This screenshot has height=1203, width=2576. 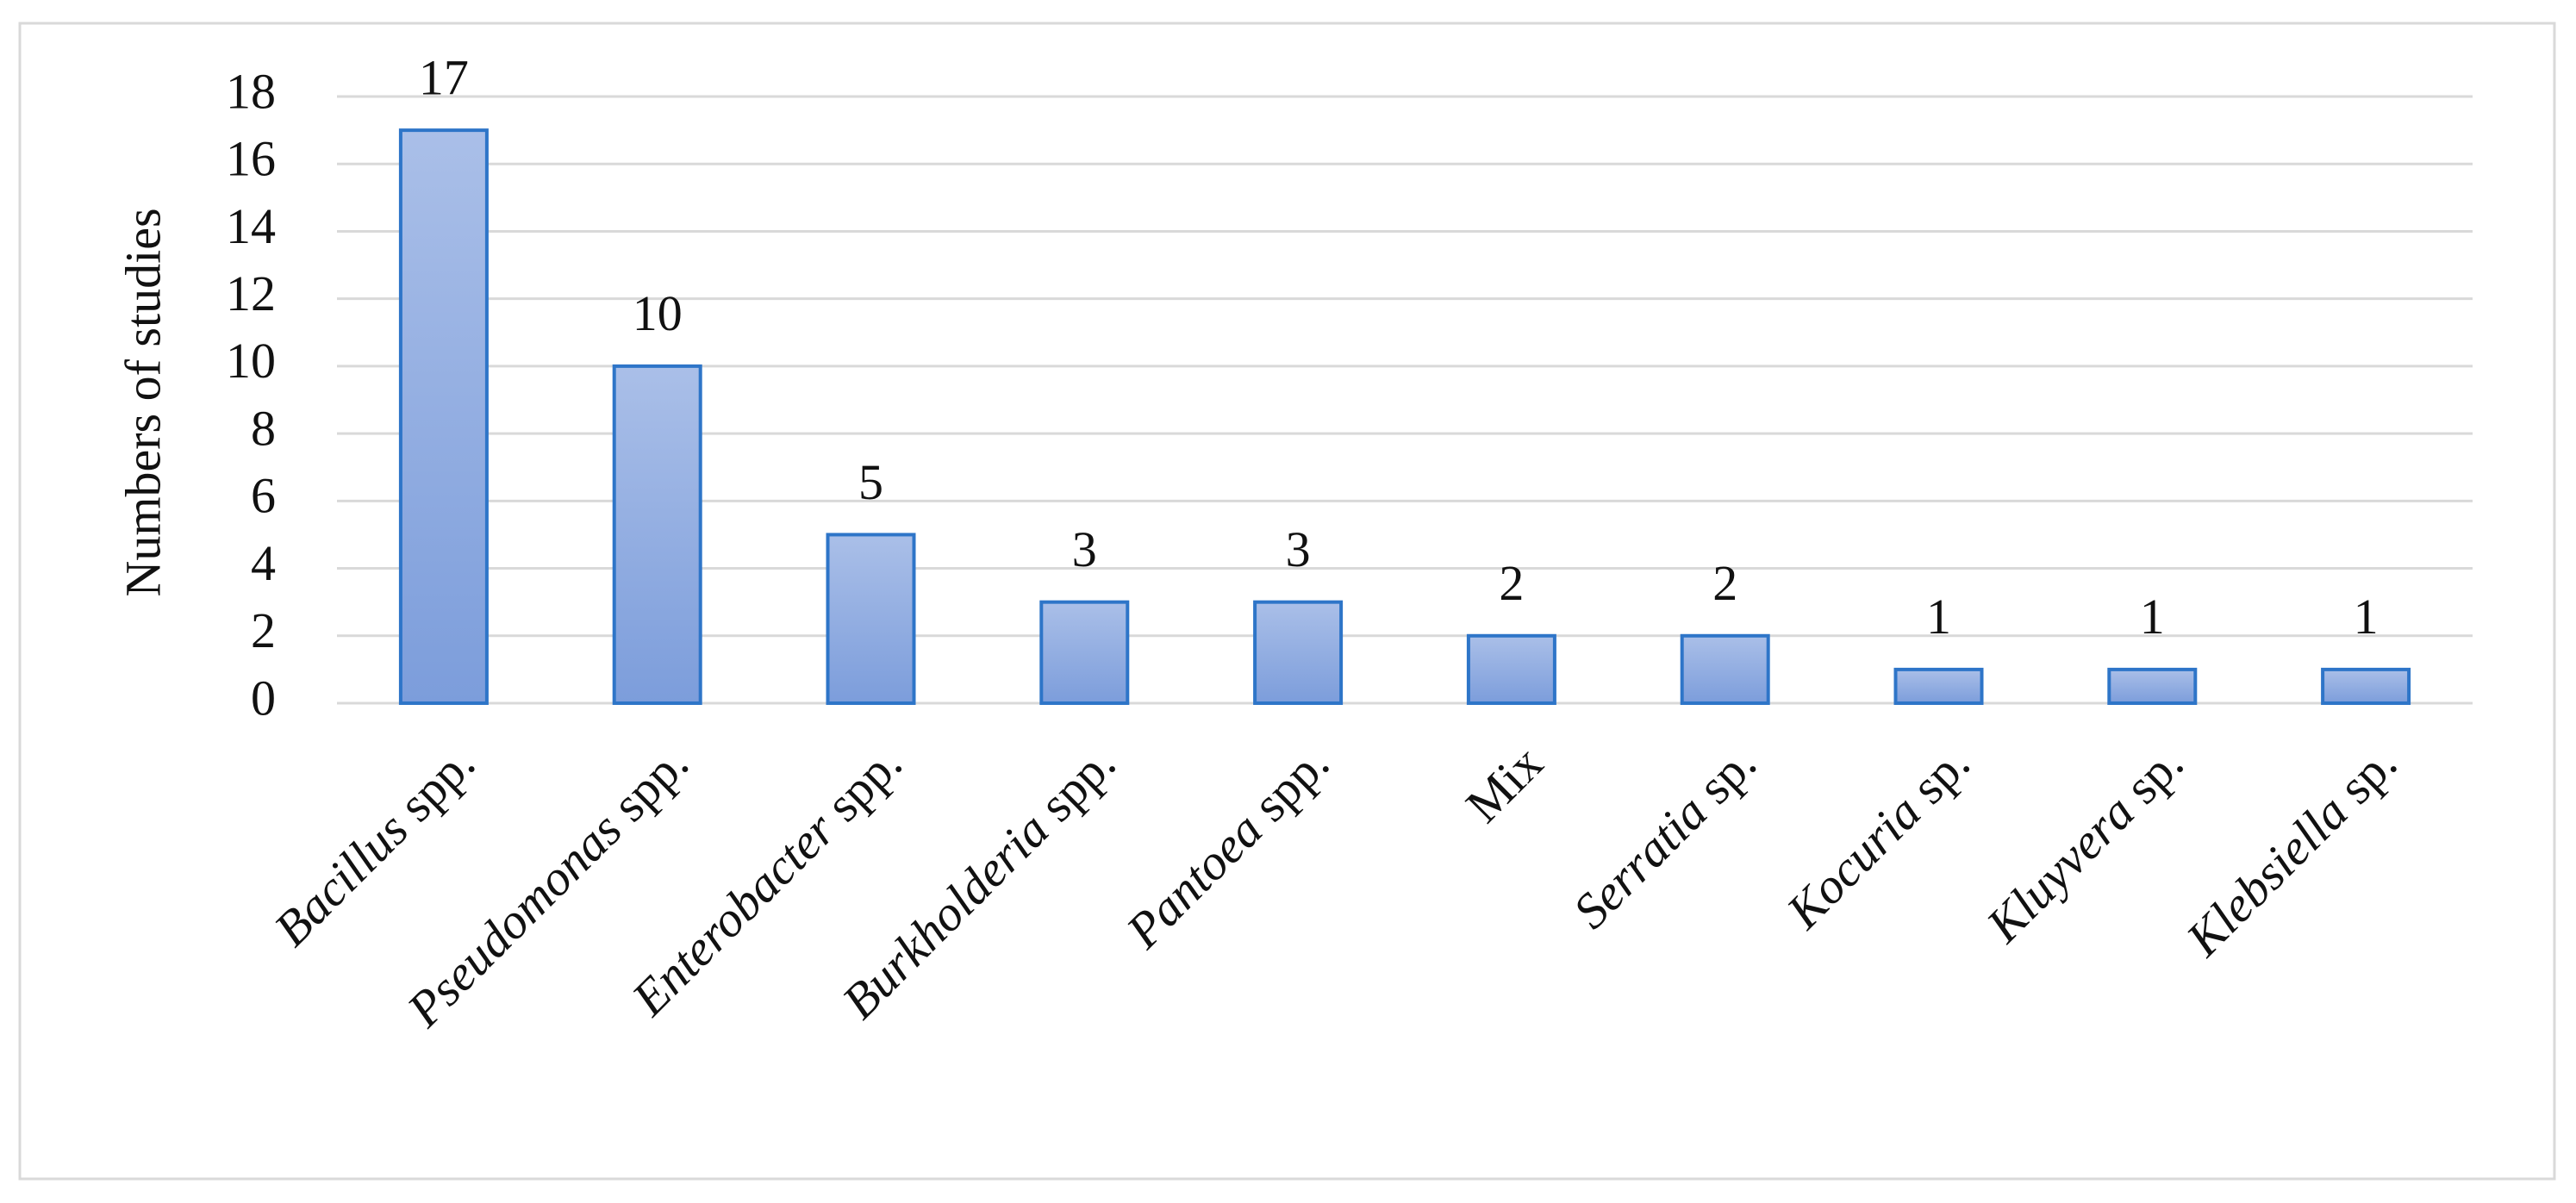 I want to click on y-tick-label: 2, so click(x=263, y=630).